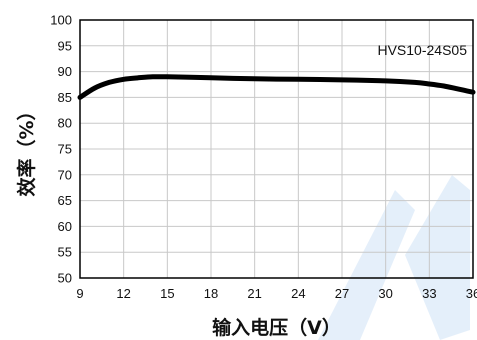  Describe the element at coordinates (65, 174) in the screenshot. I see `y-tick-label: 70` at that location.